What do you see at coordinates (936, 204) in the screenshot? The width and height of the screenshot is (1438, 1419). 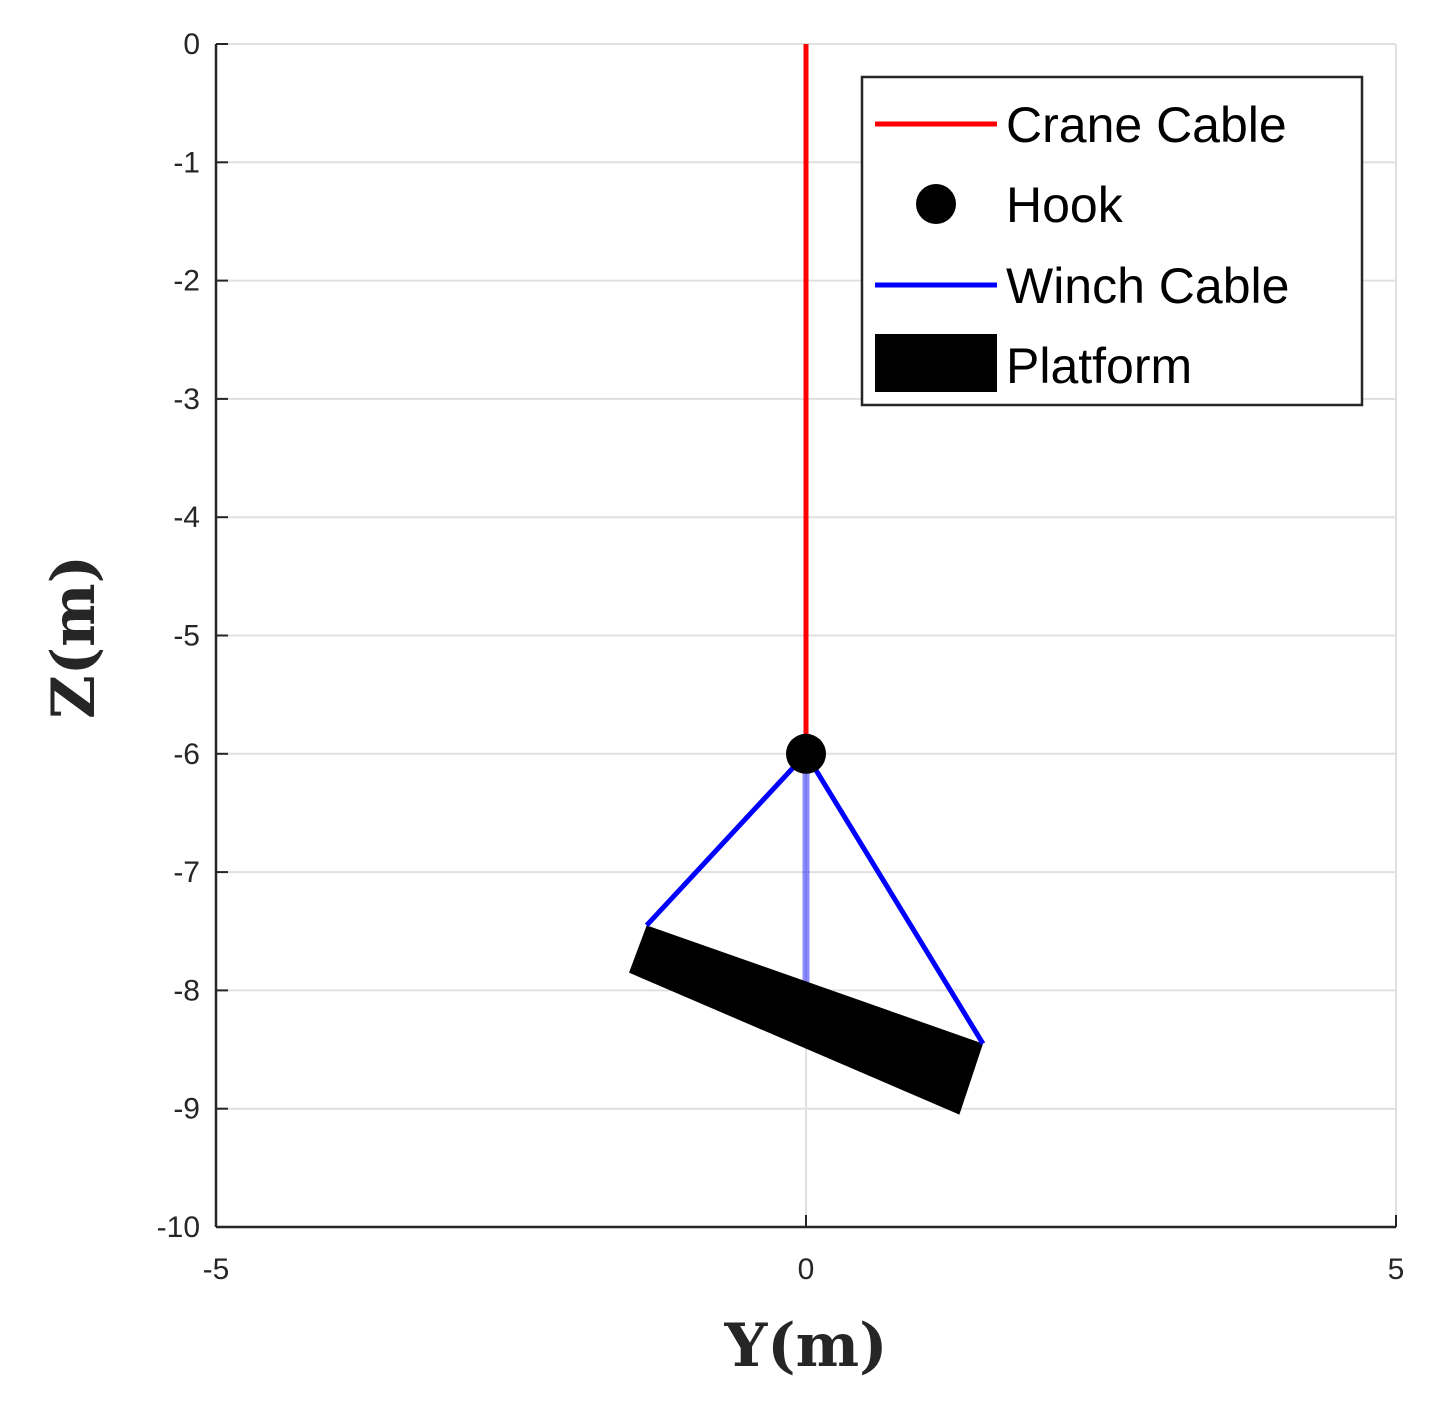 I see `legend-swatch-marker` at bounding box center [936, 204].